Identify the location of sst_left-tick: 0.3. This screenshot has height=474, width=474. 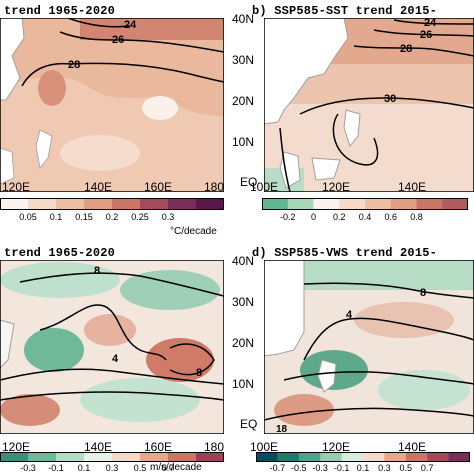
(168, 217).